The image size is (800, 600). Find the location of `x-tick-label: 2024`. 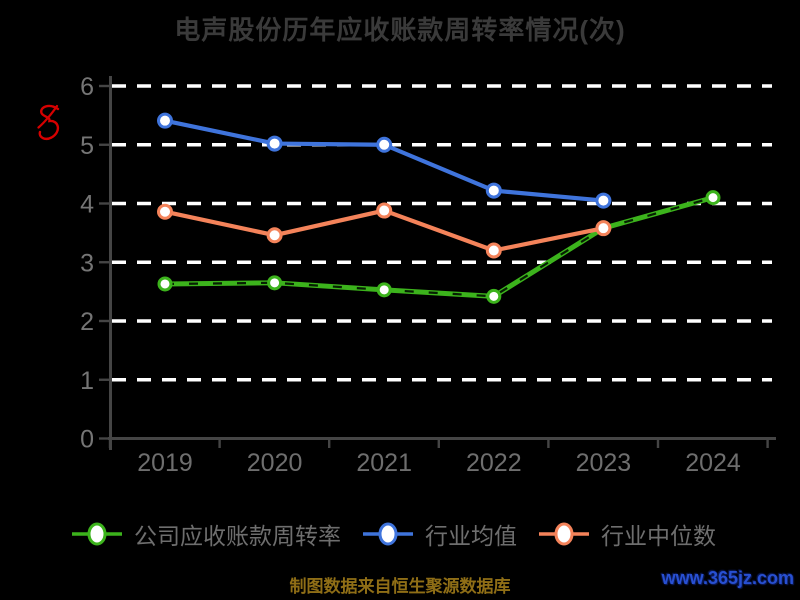

x-tick-label: 2024 is located at coordinates (713, 463).